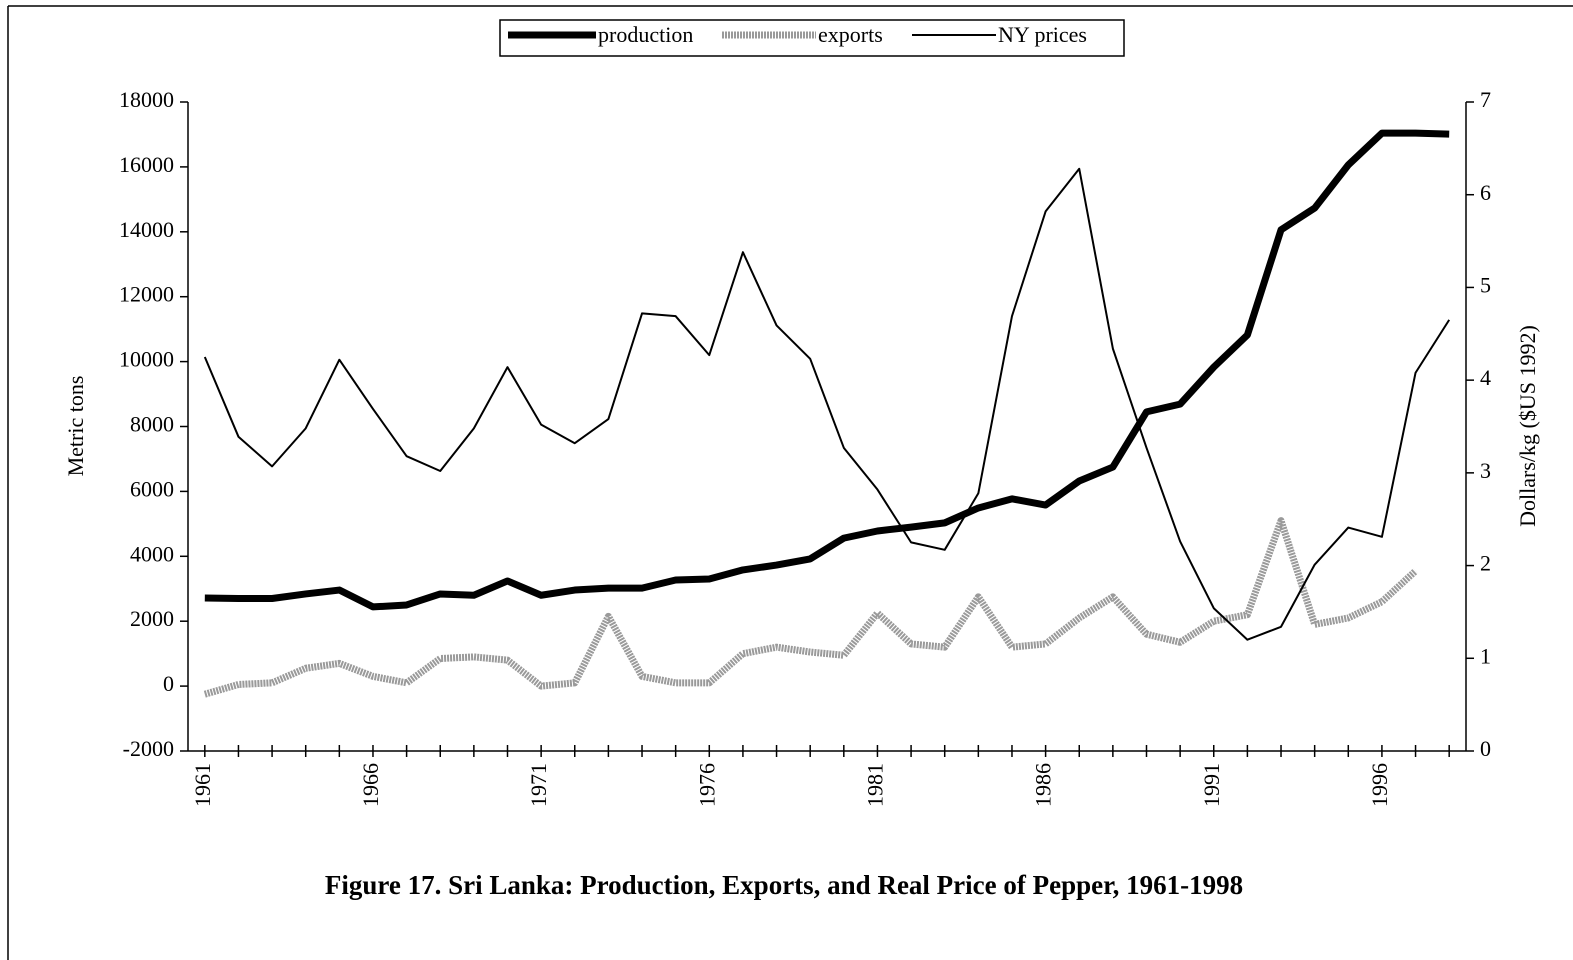  I want to click on x-tick-label: 1966, so click(370, 785).